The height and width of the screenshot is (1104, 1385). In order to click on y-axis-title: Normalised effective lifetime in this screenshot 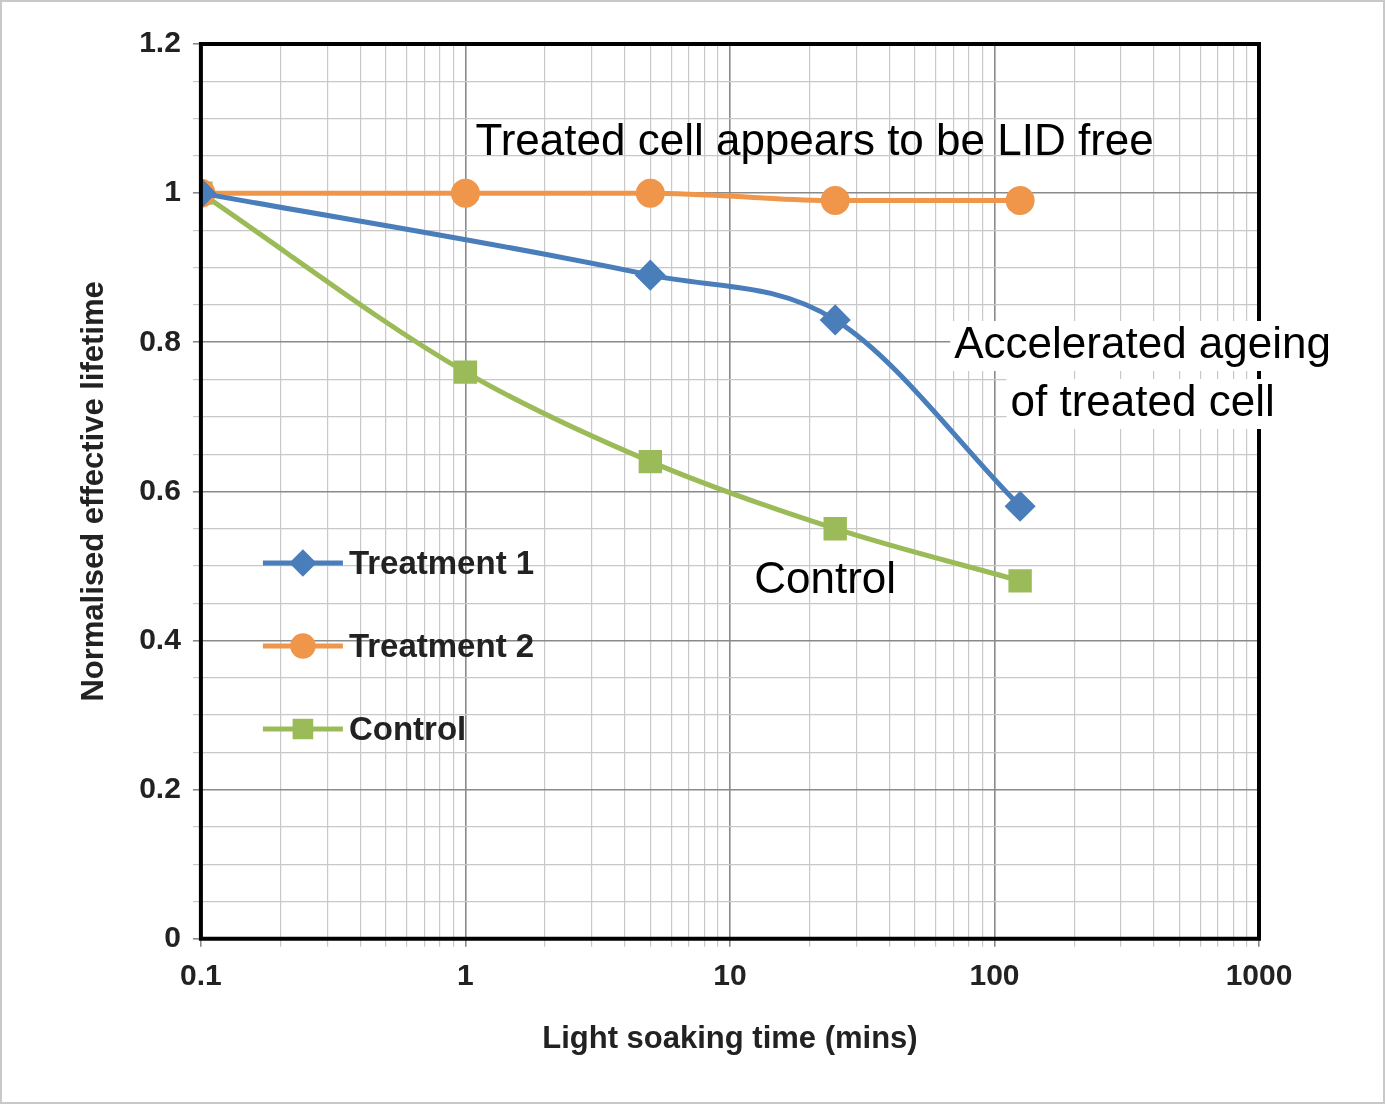, I will do `click(93, 491)`.